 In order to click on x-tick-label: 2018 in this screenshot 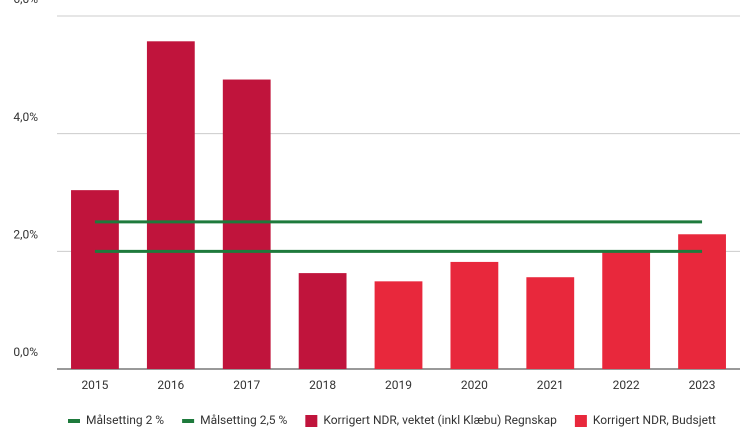, I will do `click(322, 385)`.